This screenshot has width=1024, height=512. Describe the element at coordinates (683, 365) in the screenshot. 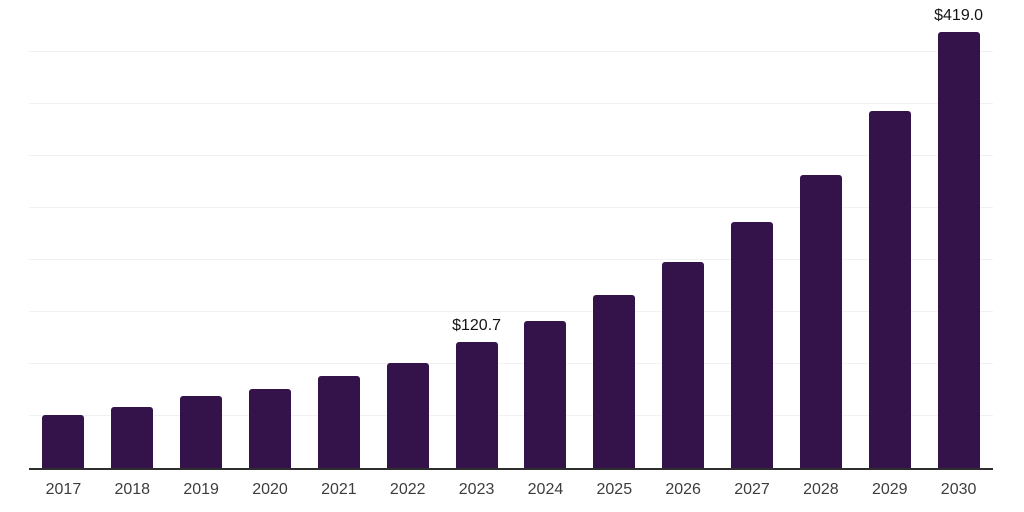

I see `bar-2026` at that location.